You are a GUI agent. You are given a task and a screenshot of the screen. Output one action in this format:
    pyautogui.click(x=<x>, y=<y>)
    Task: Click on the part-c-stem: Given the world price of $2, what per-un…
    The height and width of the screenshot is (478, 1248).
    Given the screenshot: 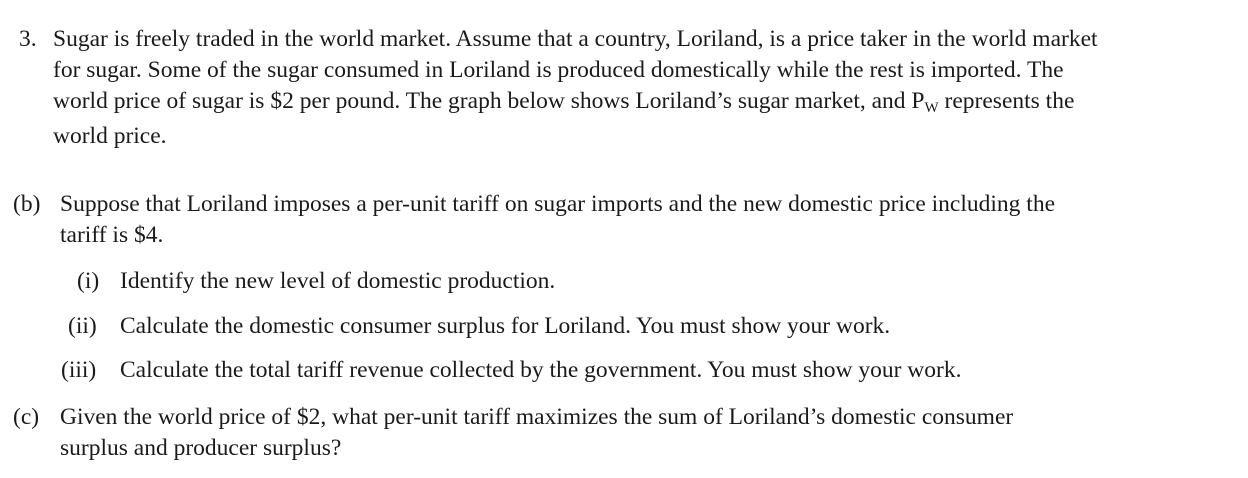 What is the action you would take?
    pyautogui.click(x=536, y=433)
    